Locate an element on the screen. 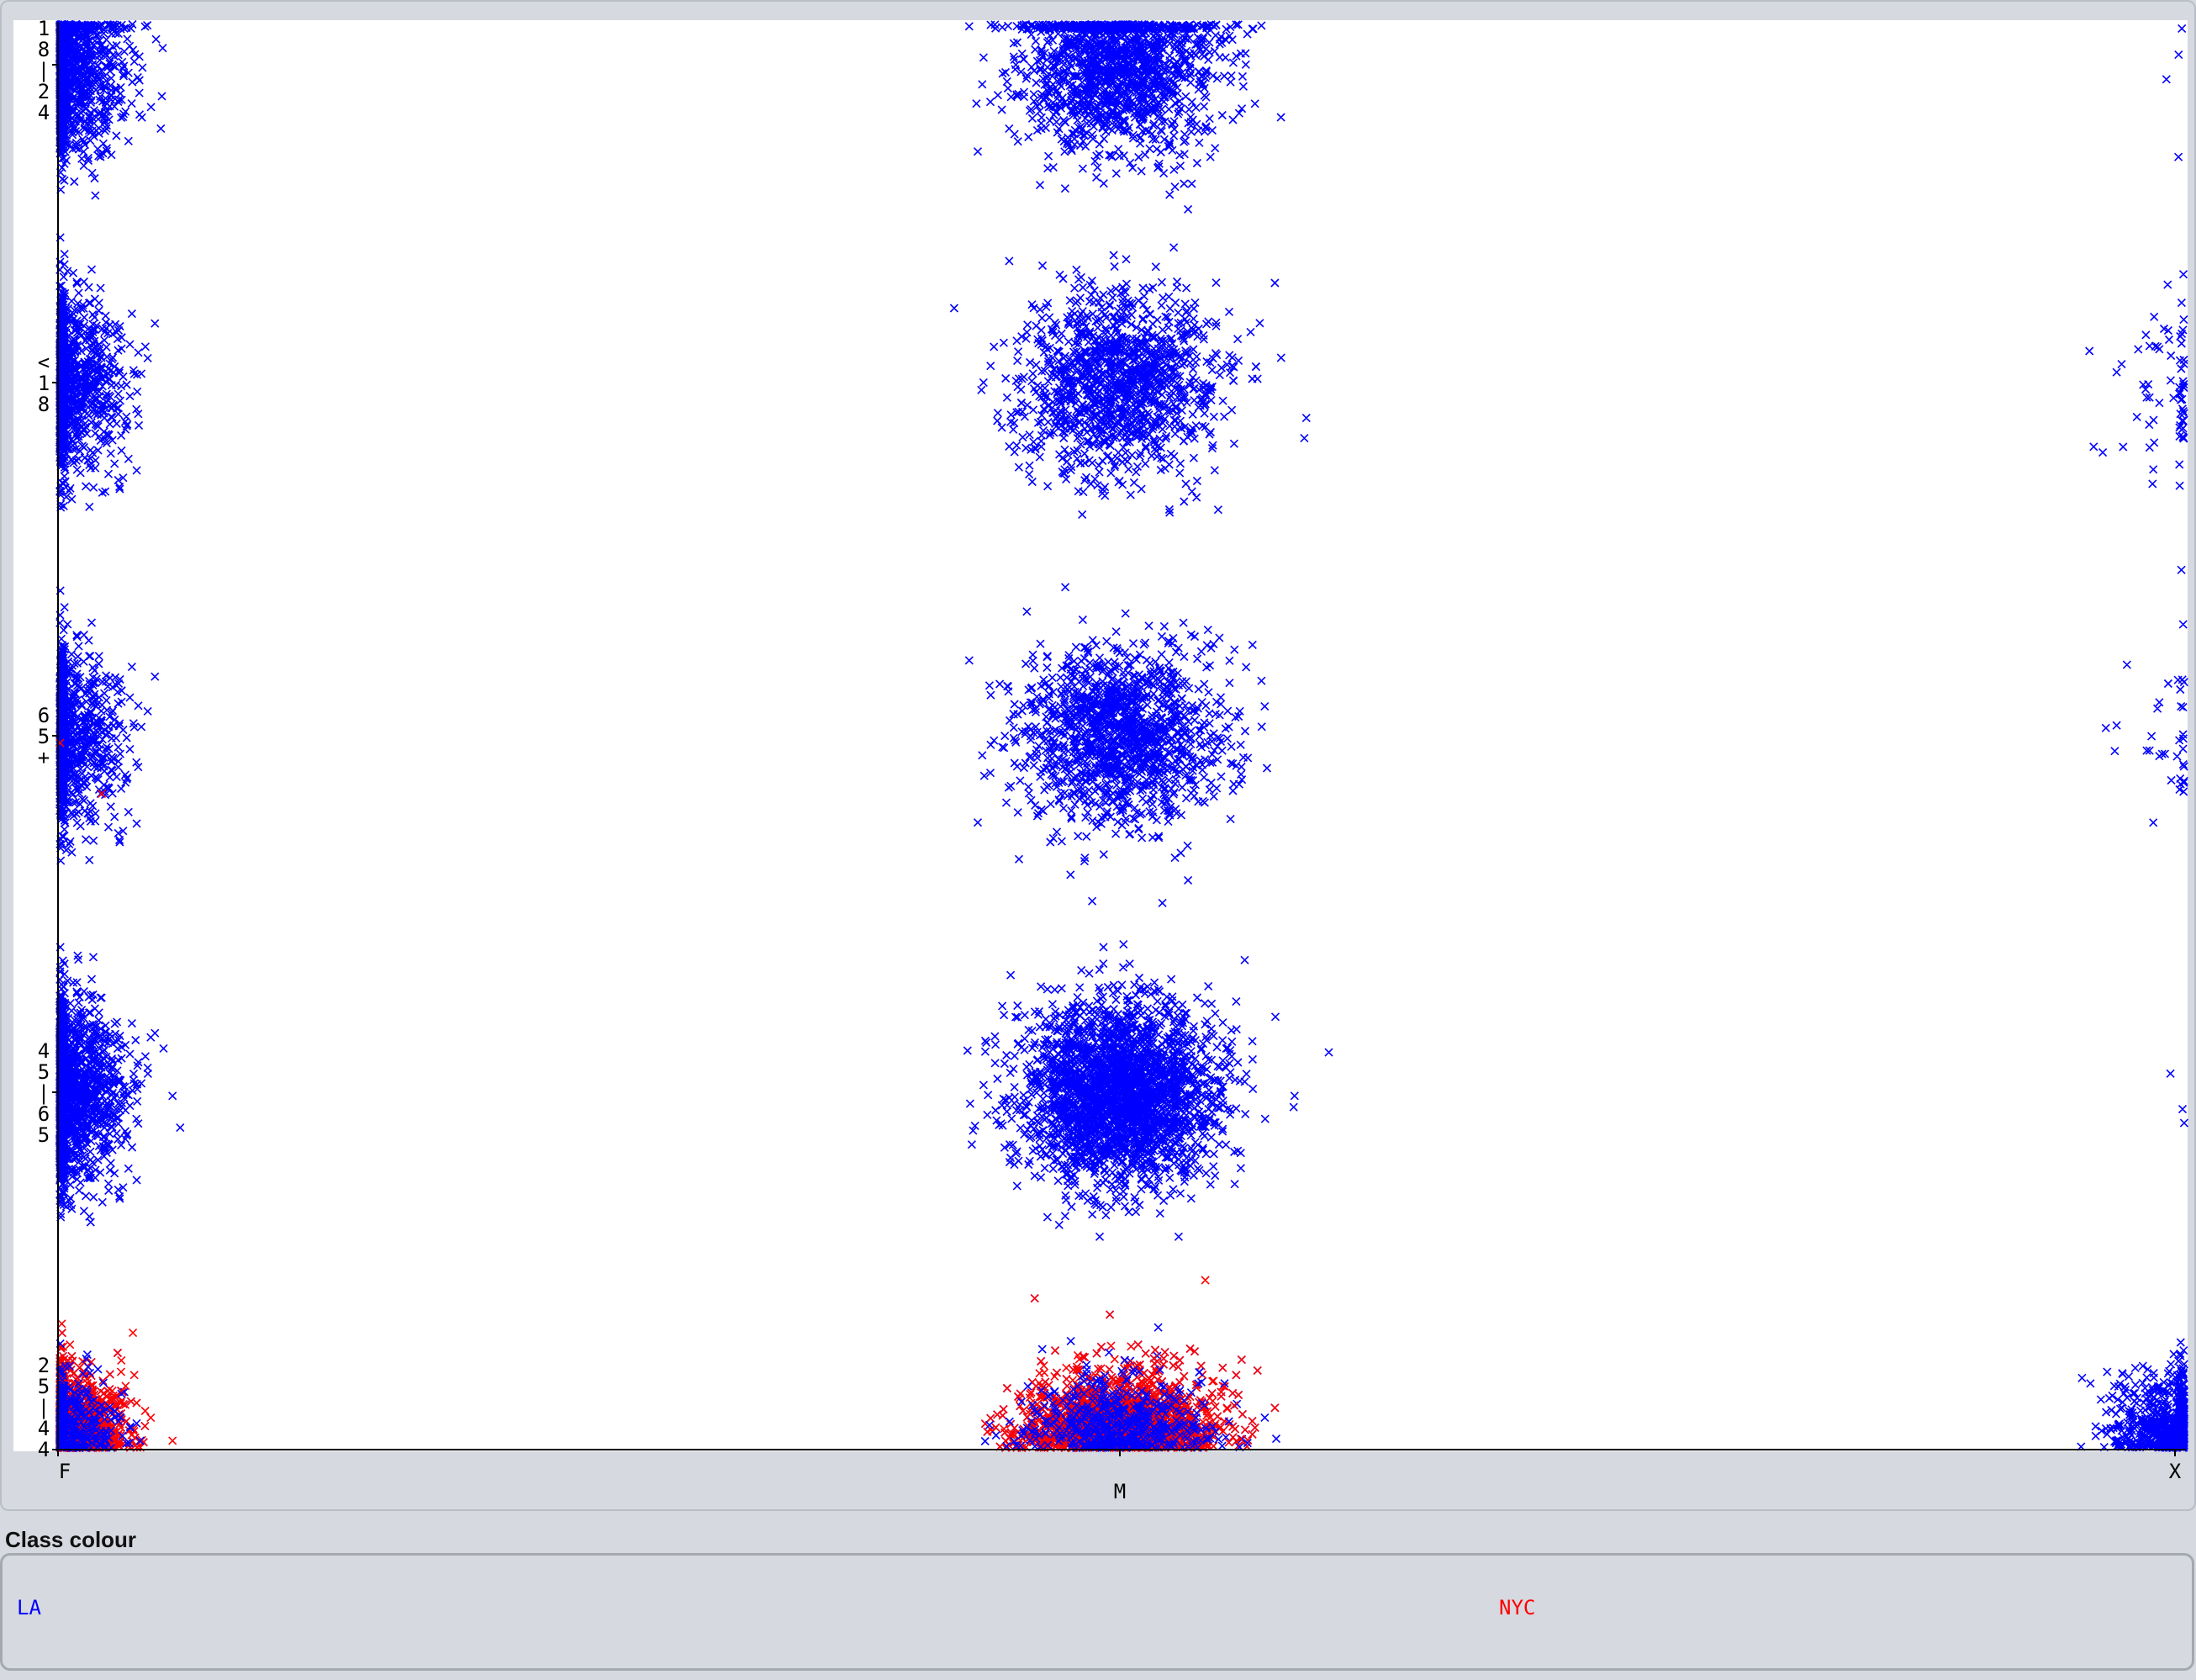  y-tick-label-<18: <1 8 is located at coordinates (44, 383).